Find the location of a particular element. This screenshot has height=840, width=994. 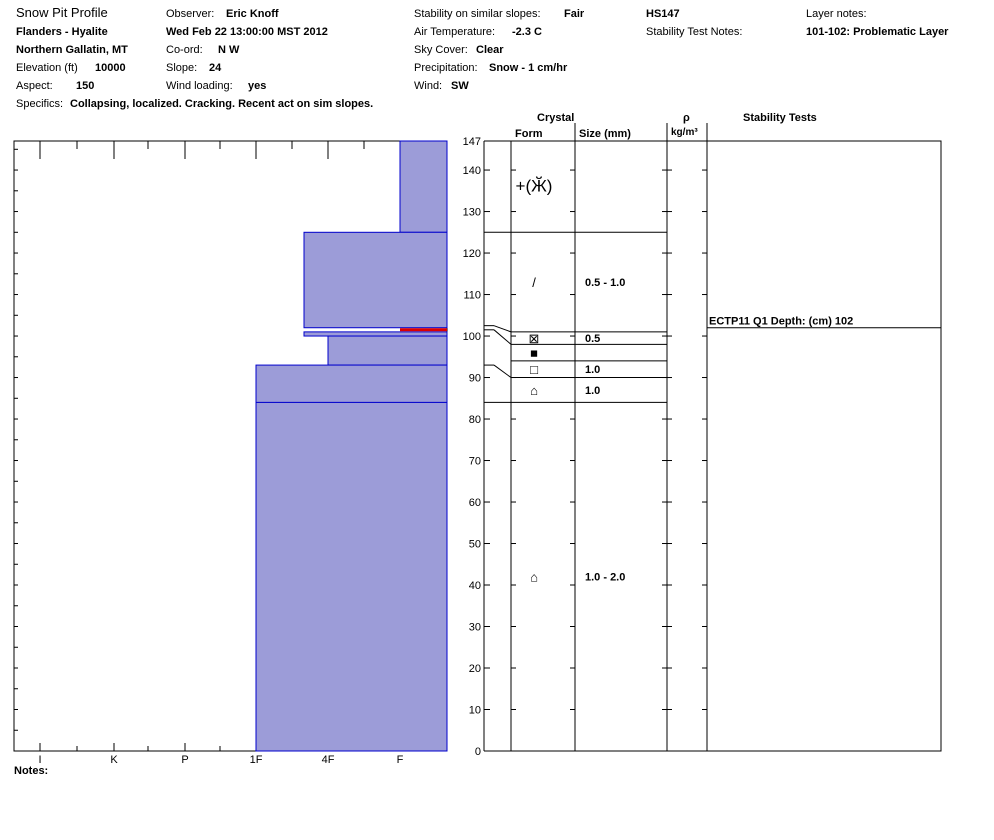

depth-tick-label: 140 is located at coordinates (472, 171).